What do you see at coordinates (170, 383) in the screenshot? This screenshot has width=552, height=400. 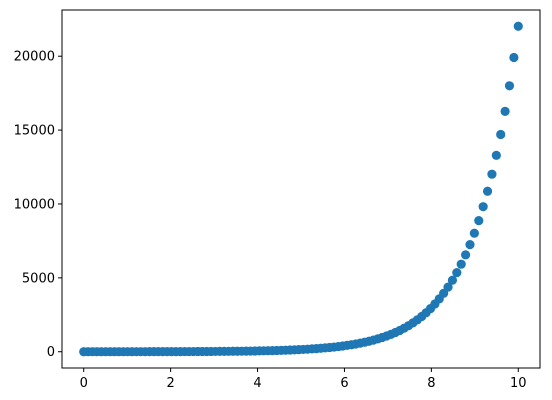 I see `x-tick-label: 2` at bounding box center [170, 383].